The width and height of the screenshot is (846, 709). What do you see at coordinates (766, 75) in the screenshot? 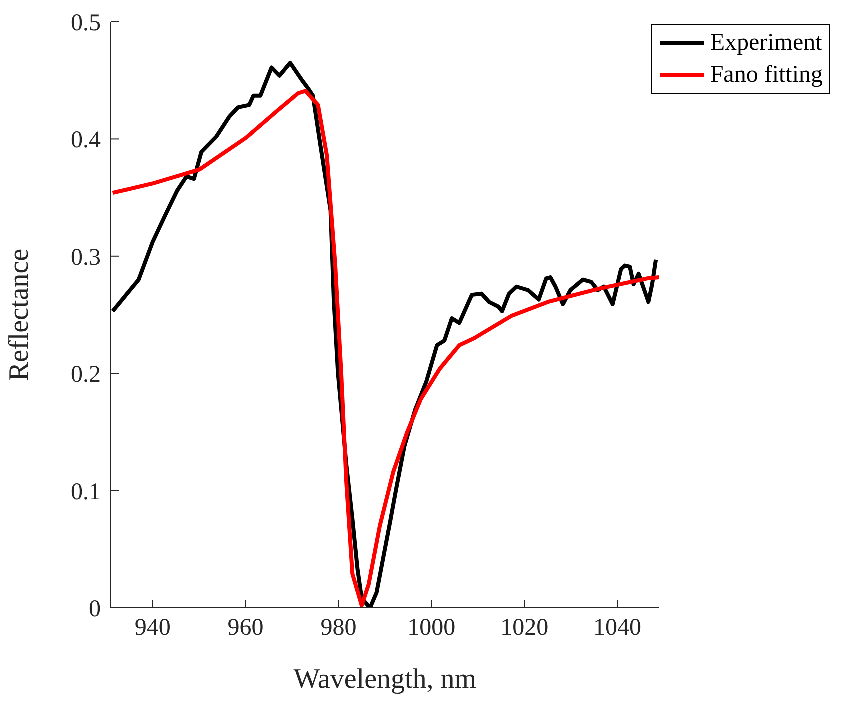
I see `legend-label: Fano fitting` at bounding box center [766, 75].